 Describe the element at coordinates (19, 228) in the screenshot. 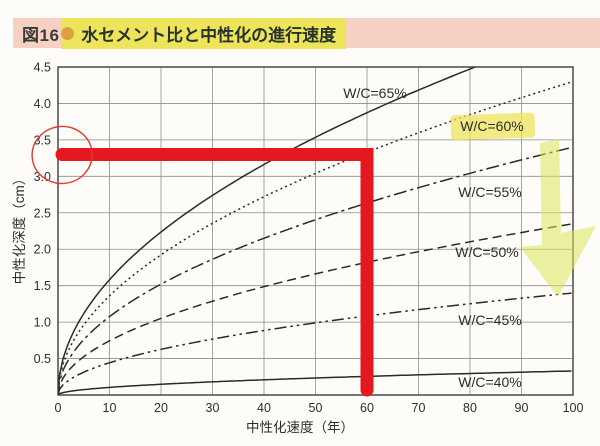

I see `y-axis-title: 中性化深度（cm）` at that location.